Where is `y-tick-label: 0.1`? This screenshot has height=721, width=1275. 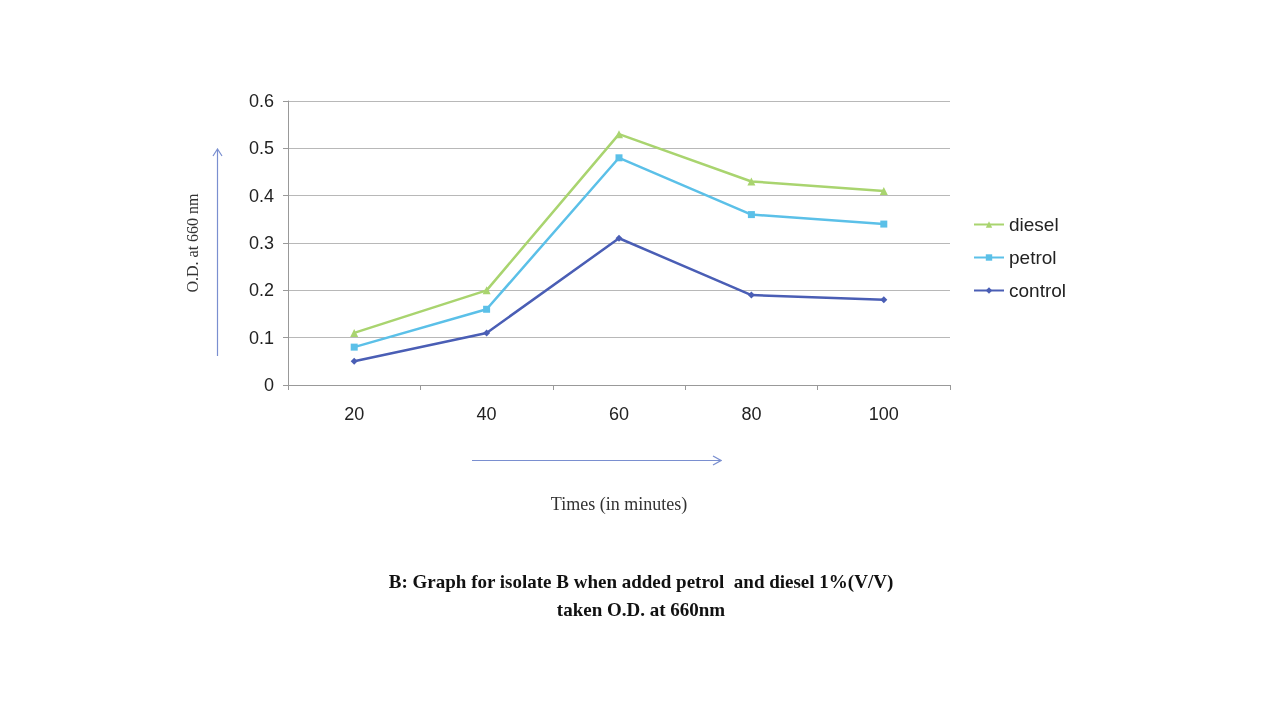
y-tick-label: 0.1 is located at coordinates (261, 337).